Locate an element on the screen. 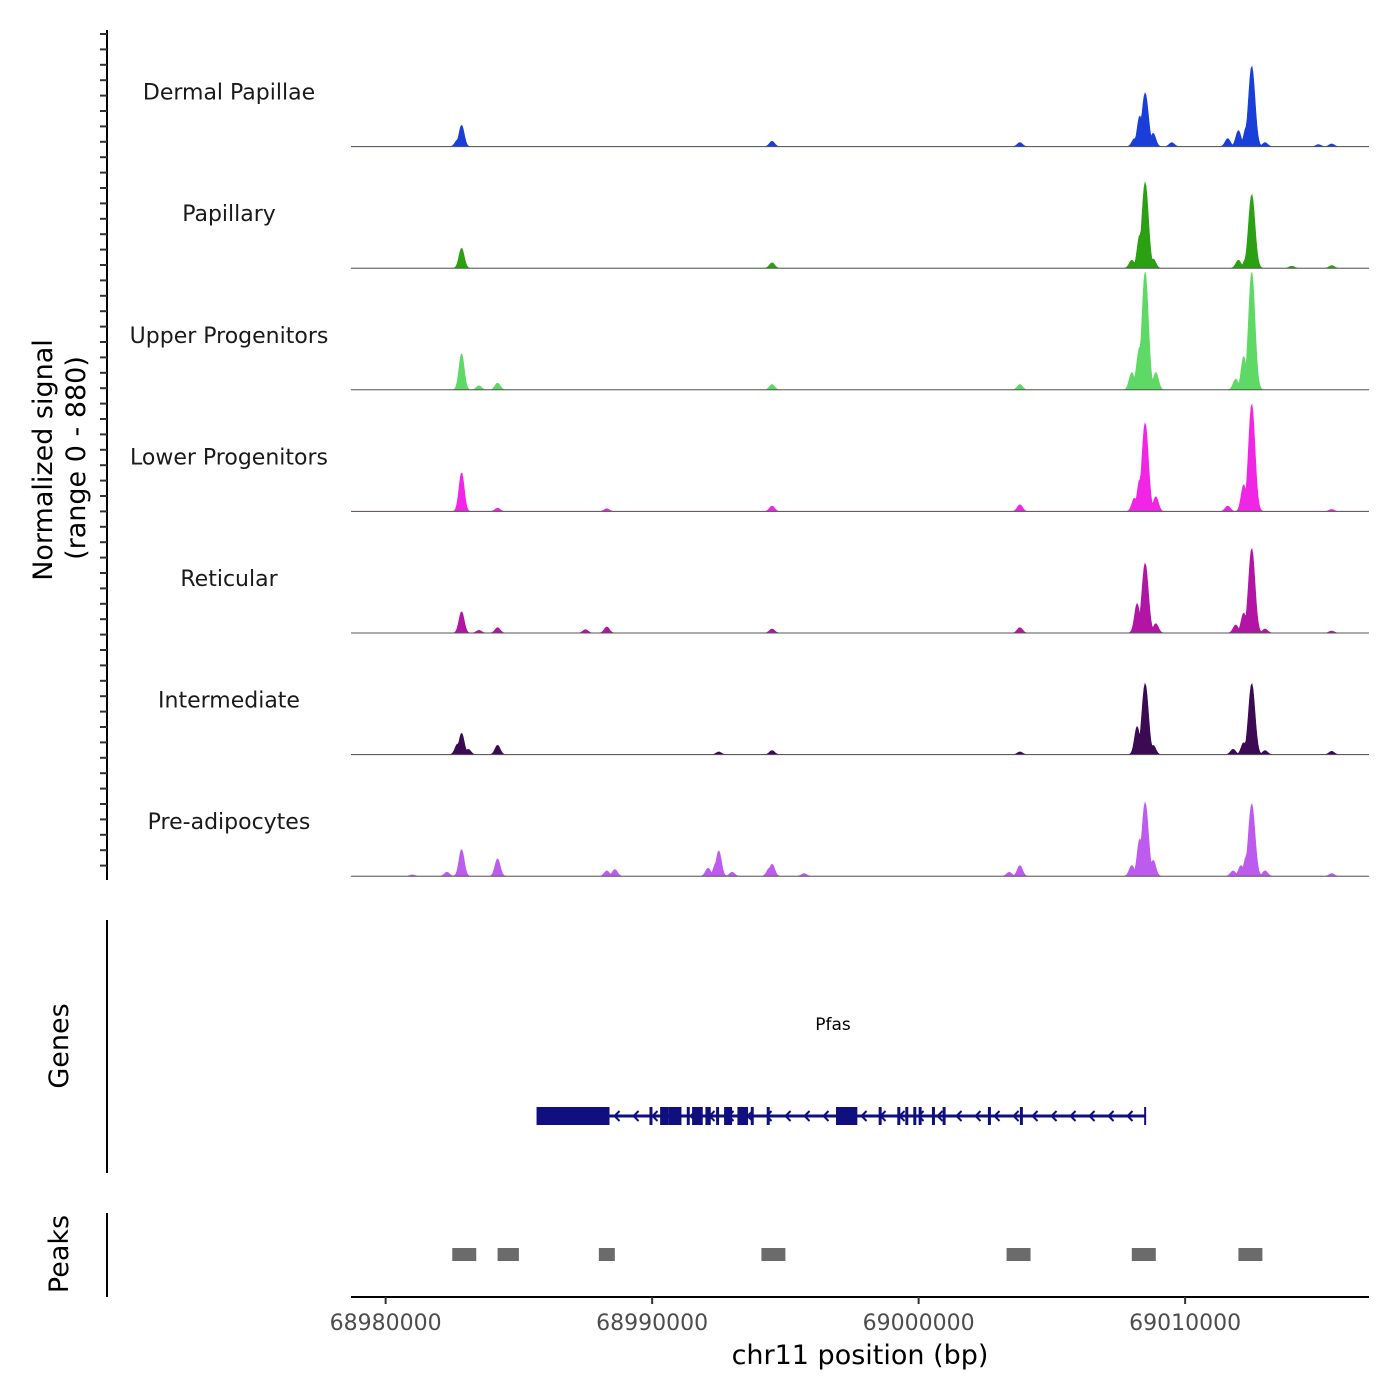  y-axis-title: Normalized signal is located at coordinates (43, 460).